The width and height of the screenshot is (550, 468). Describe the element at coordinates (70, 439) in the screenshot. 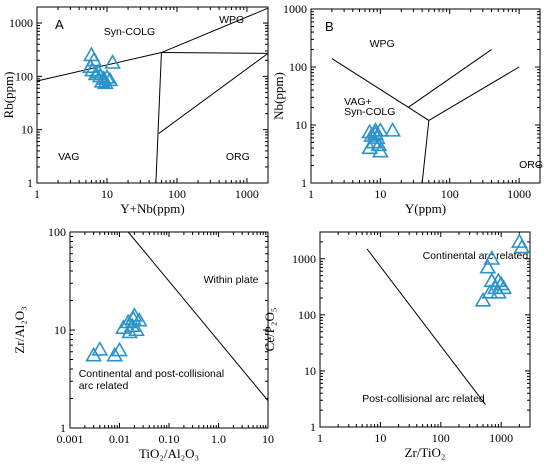

I see `x-tick-label: 0.001` at that location.